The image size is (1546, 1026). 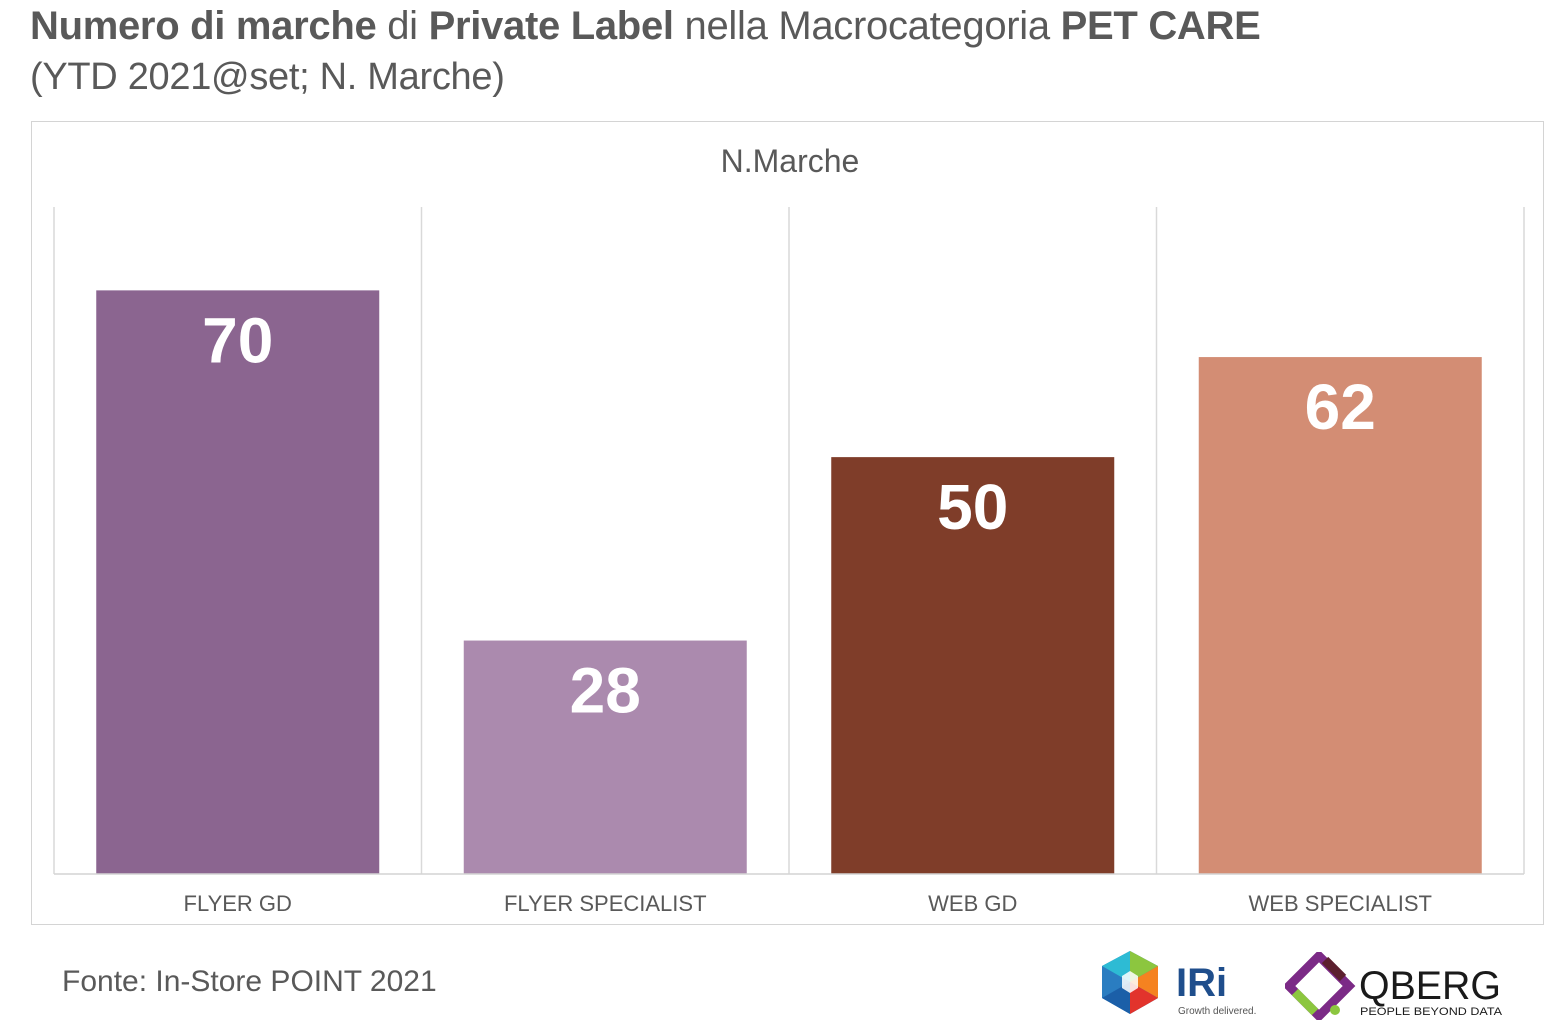 What do you see at coordinates (1320, 986) in the screenshot?
I see `qberg-diamond-icon` at bounding box center [1320, 986].